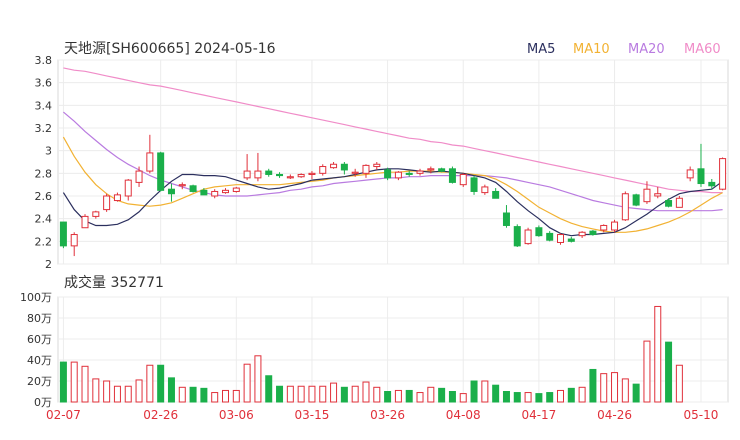 The width and height of the screenshot is (740, 440). Describe the element at coordinates (614, 415) in the screenshot. I see `date-tick-label: 04-26` at that location.